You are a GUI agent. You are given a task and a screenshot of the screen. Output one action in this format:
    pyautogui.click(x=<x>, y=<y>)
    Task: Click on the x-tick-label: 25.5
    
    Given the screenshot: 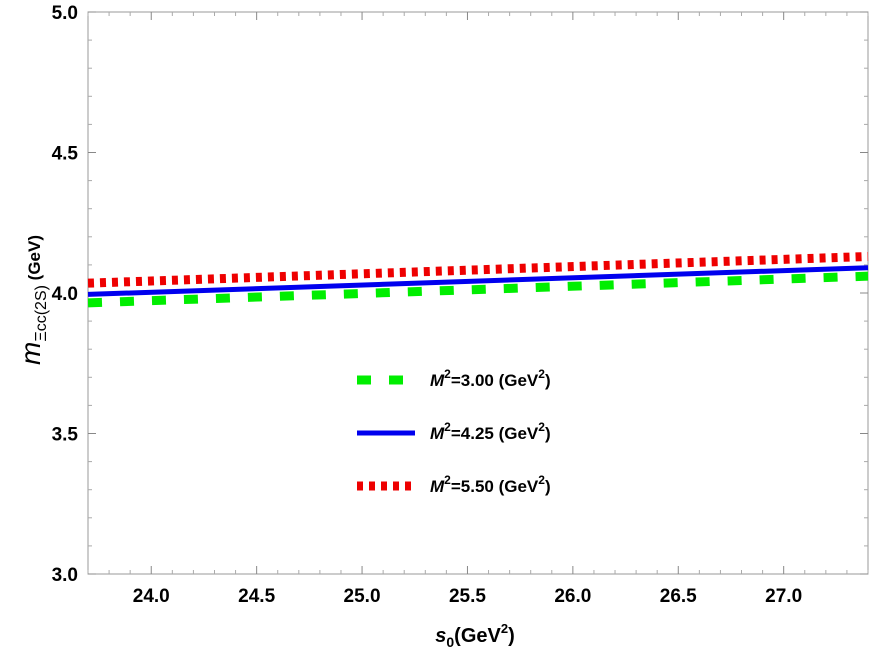 What is the action you would take?
    pyautogui.click(x=467, y=596)
    